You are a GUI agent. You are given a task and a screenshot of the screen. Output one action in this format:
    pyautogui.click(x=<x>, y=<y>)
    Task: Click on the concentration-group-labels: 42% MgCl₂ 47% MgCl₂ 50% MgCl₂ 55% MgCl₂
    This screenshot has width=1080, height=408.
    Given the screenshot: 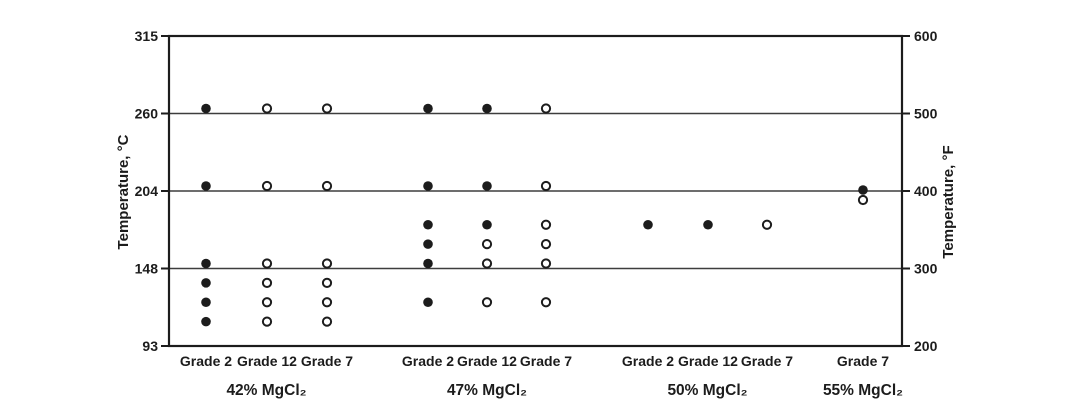 What is the action you would take?
    pyautogui.click(x=564, y=390)
    